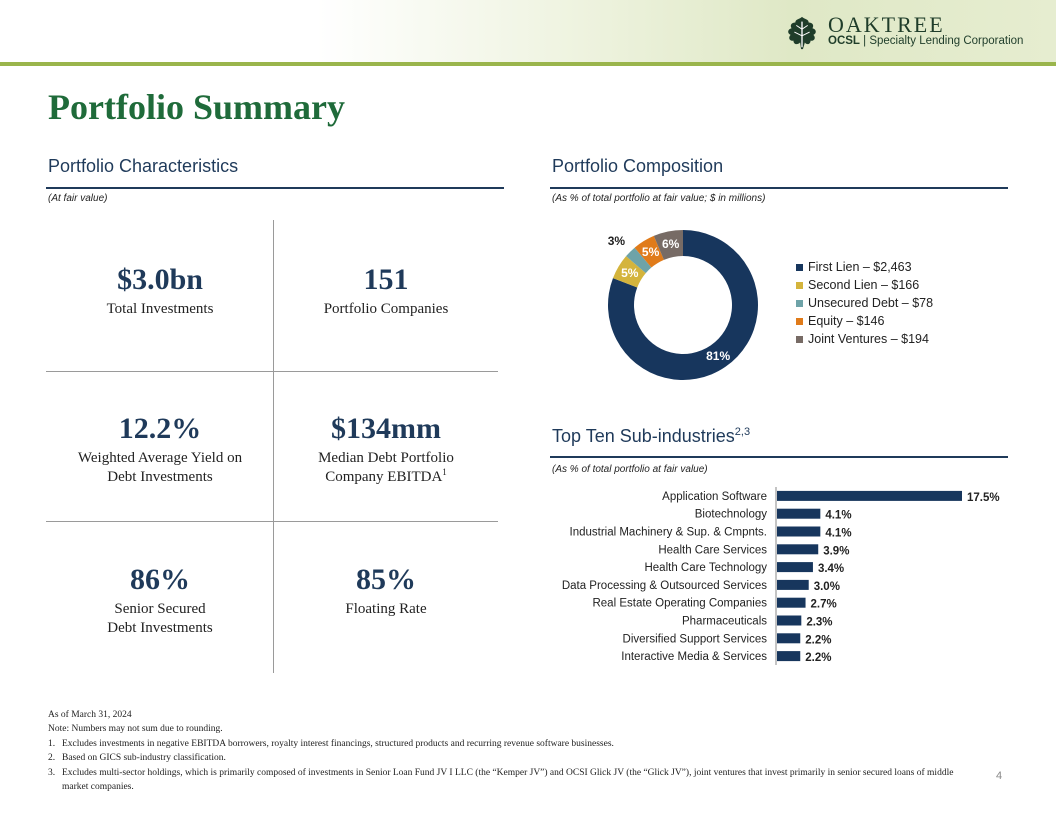 Image resolution: width=1056 pixels, height=816 pixels. What do you see at coordinates (90, 715) in the screenshot?
I see `as-of-date: As of March 31, 2024` at bounding box center [90, 715].